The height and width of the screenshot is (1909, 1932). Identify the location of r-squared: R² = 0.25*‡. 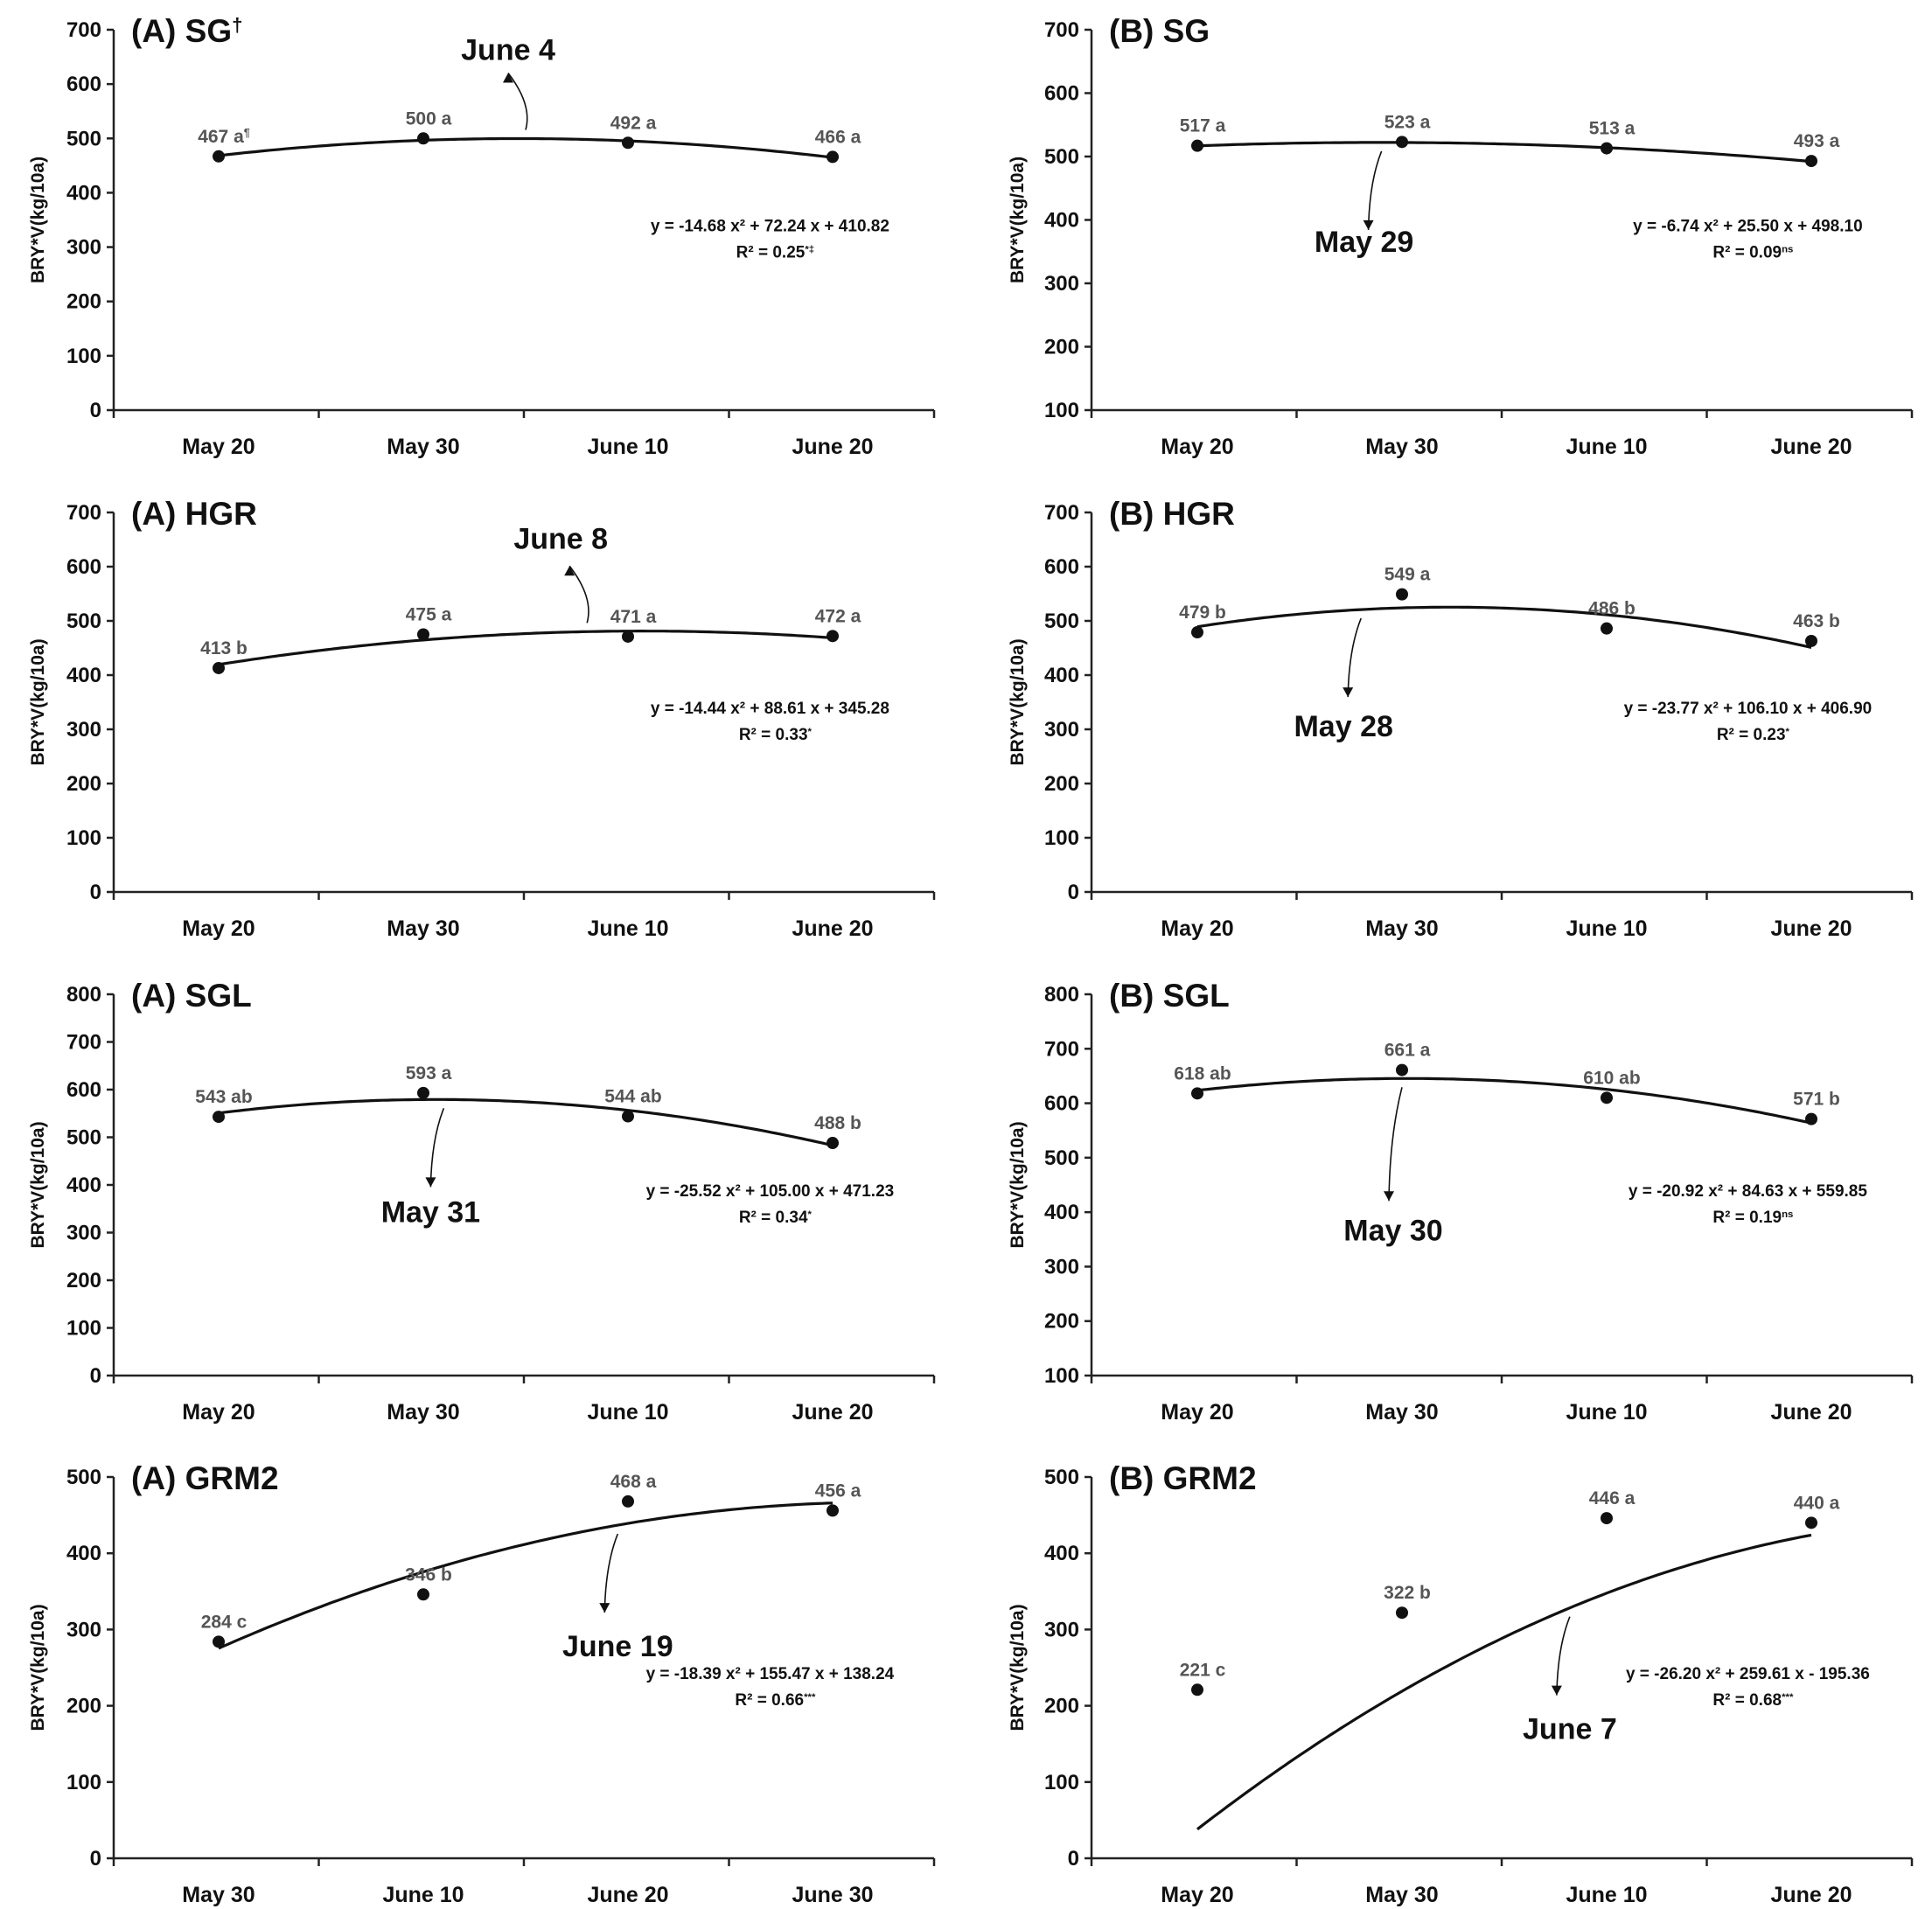
(775, 253).